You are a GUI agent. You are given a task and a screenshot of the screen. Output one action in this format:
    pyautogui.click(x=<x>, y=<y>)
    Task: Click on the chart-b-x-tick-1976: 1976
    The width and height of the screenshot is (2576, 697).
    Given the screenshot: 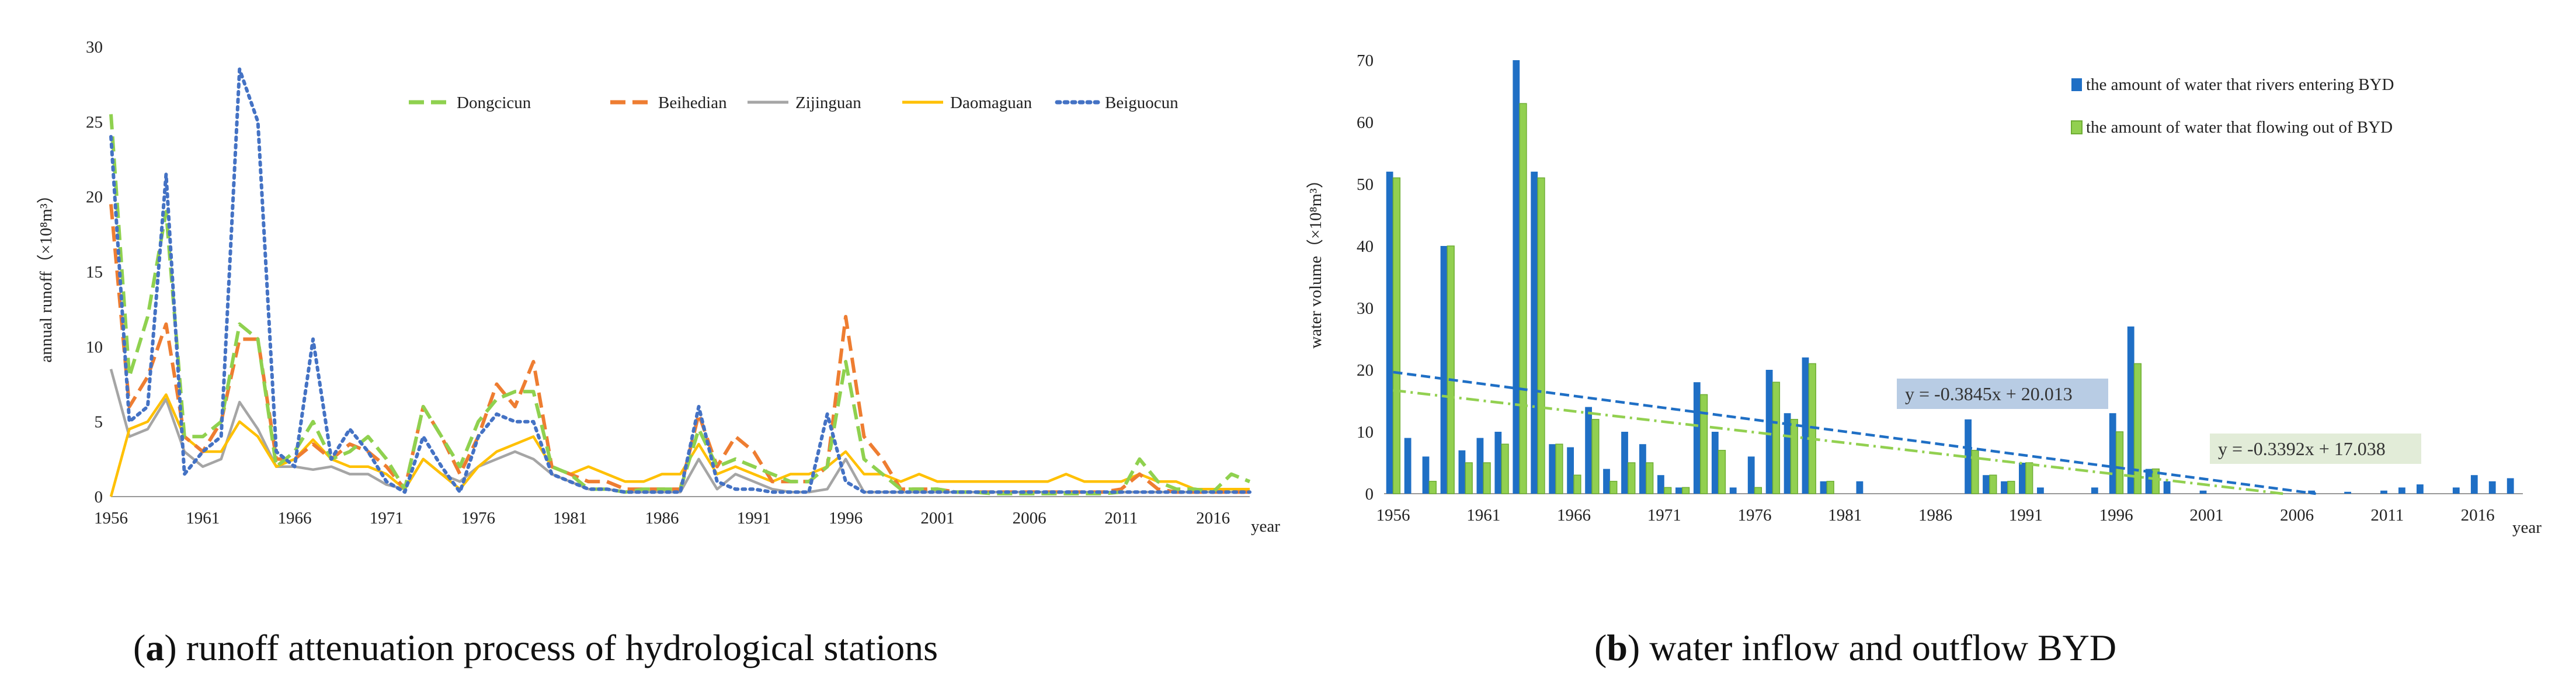 What is the action you would take?
    pyautogui.click(x=1755, y=515)
    